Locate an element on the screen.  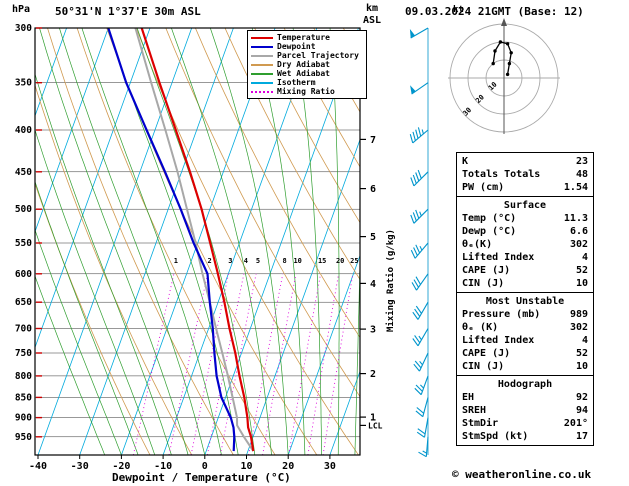
wind-pennant is located at coordinates (413, 90).